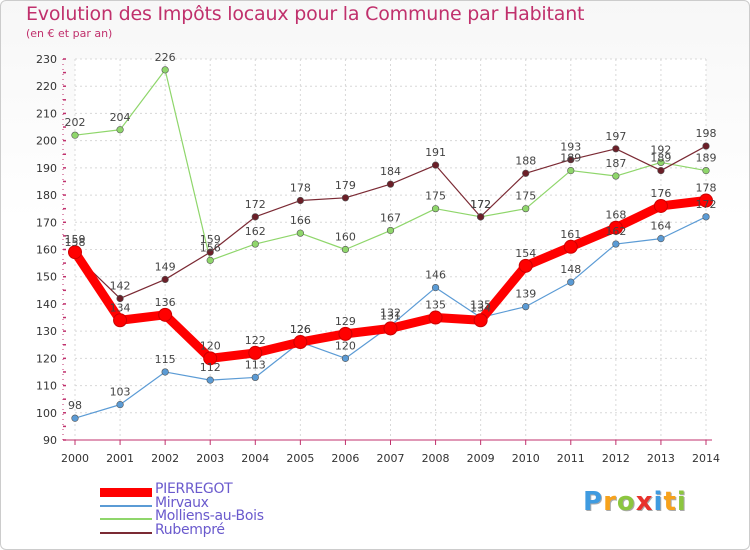 Image resolution: width=750 pixels, height=550 pixels. I want to click on data-label: 192, so click(660, 149).